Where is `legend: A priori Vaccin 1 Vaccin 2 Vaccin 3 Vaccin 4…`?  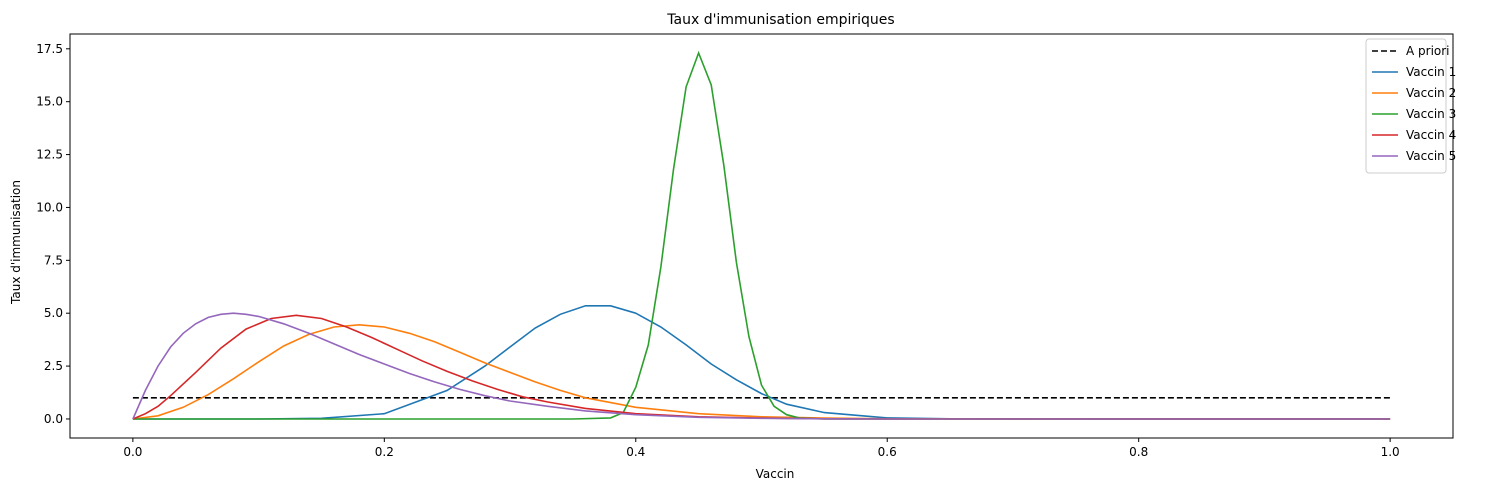 legend: A priori Vaccin 1 Vaccin 2 Vaccin 3 Vaccin 4… is located at coordinates (1410, 106).